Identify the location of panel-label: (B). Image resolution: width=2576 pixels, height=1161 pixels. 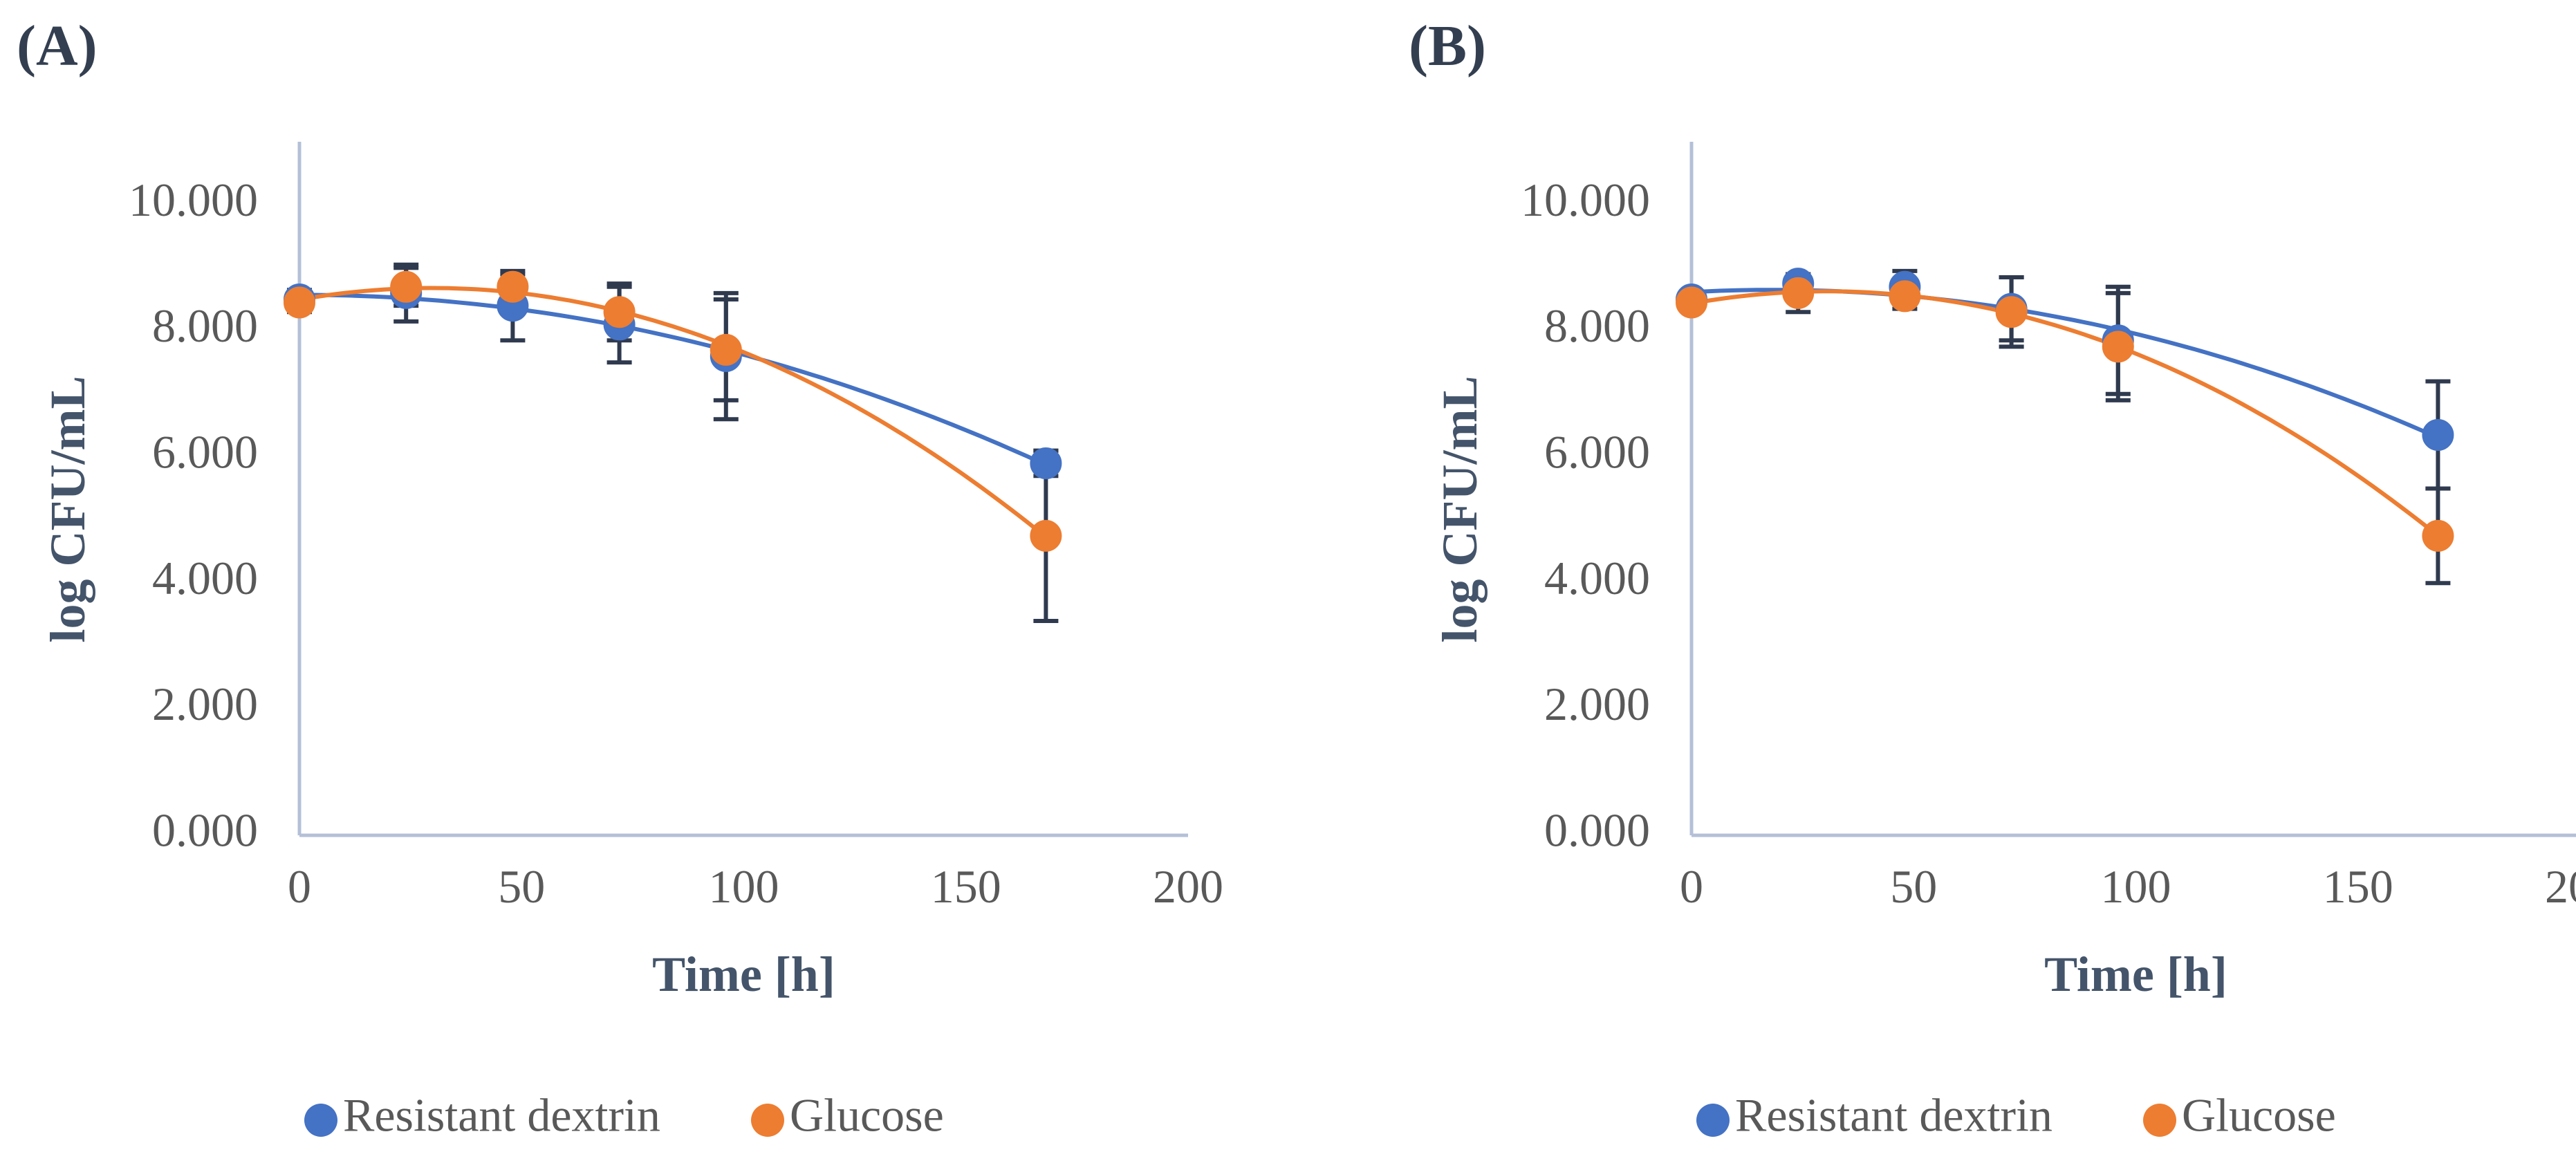
(1448, 46).